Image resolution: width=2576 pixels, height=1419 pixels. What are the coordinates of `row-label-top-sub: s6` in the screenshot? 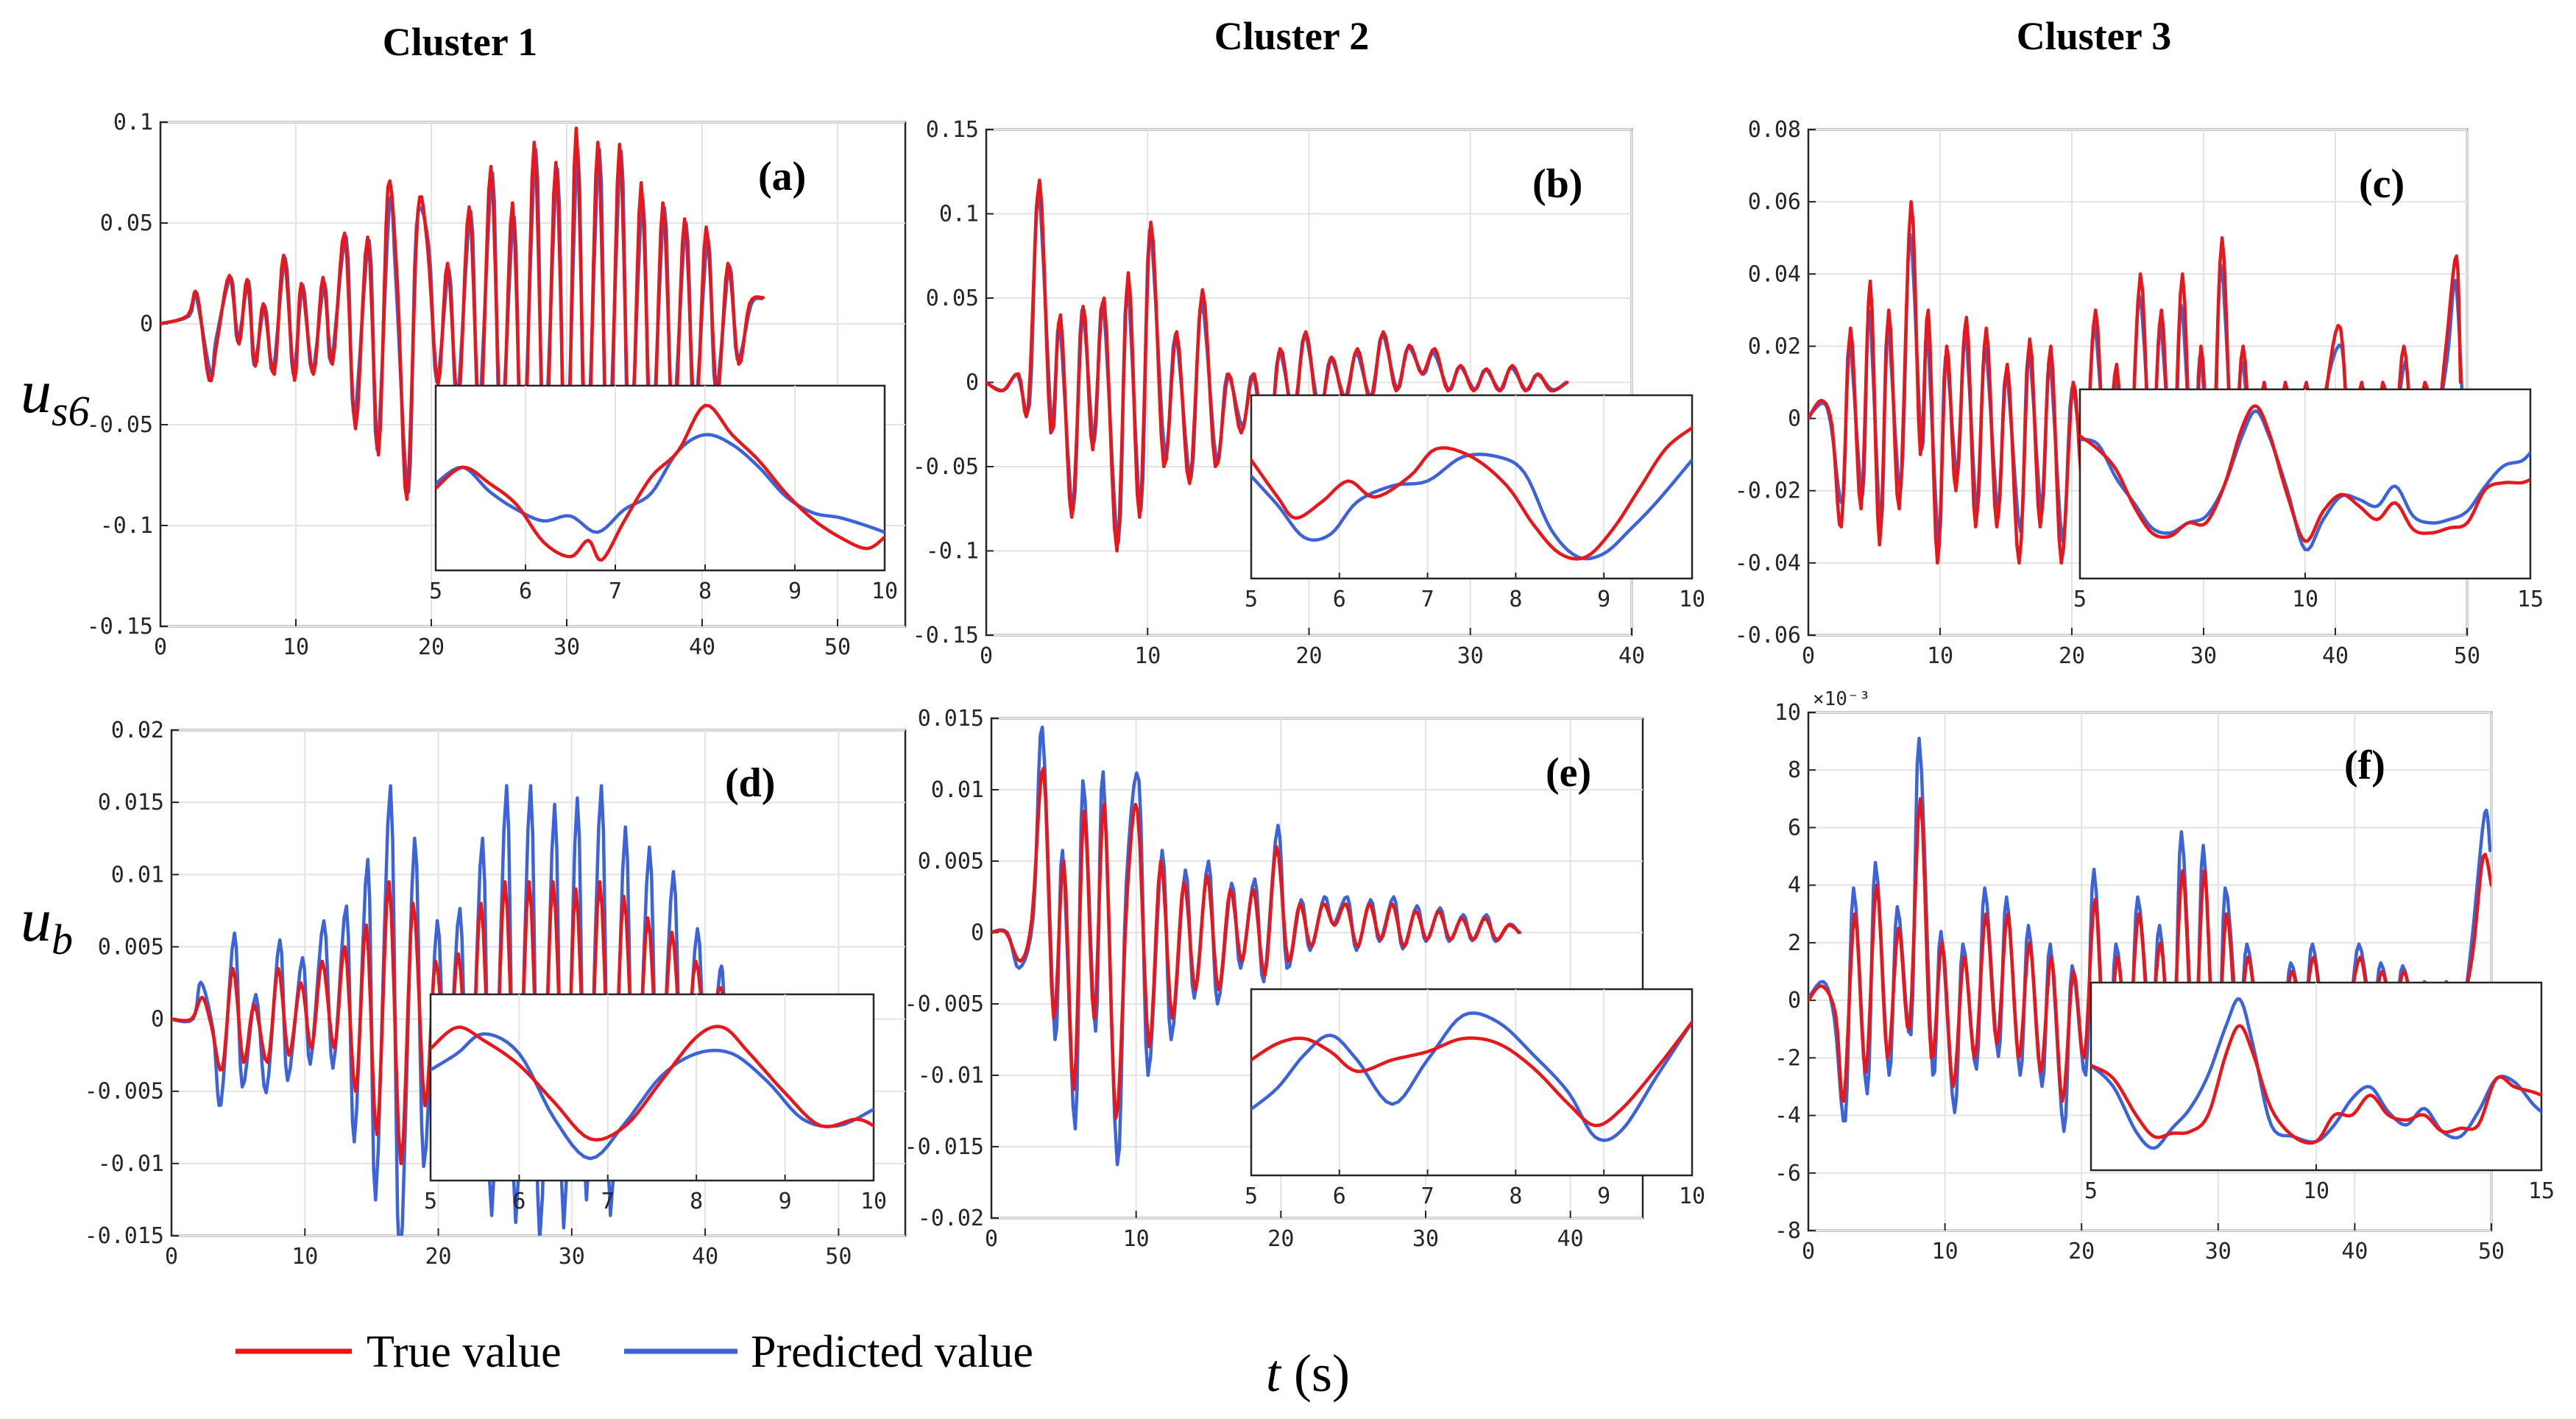 It's located at (71, 411).